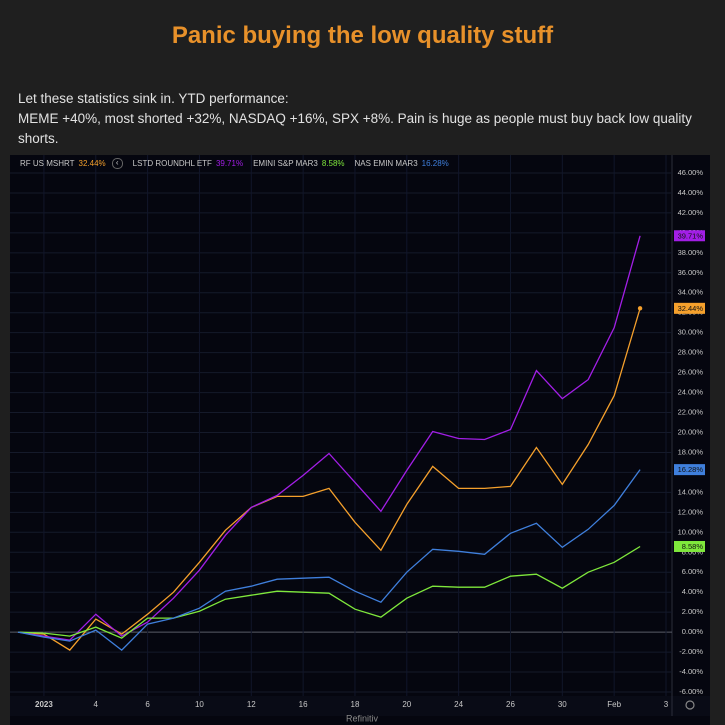  I want to click on legend-item: EMINI S&P MAR3 8.58%, so click(298, 163).